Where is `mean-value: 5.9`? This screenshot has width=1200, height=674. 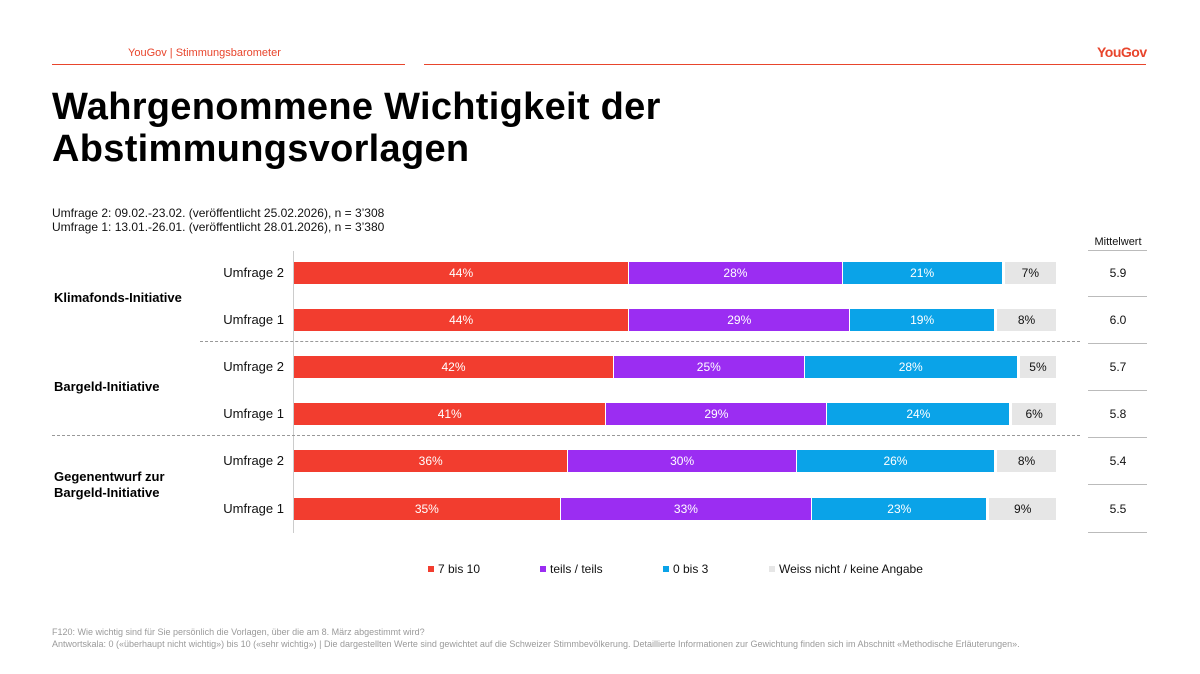
mean-value: 5.9 is located at coordinates (1118, 273).